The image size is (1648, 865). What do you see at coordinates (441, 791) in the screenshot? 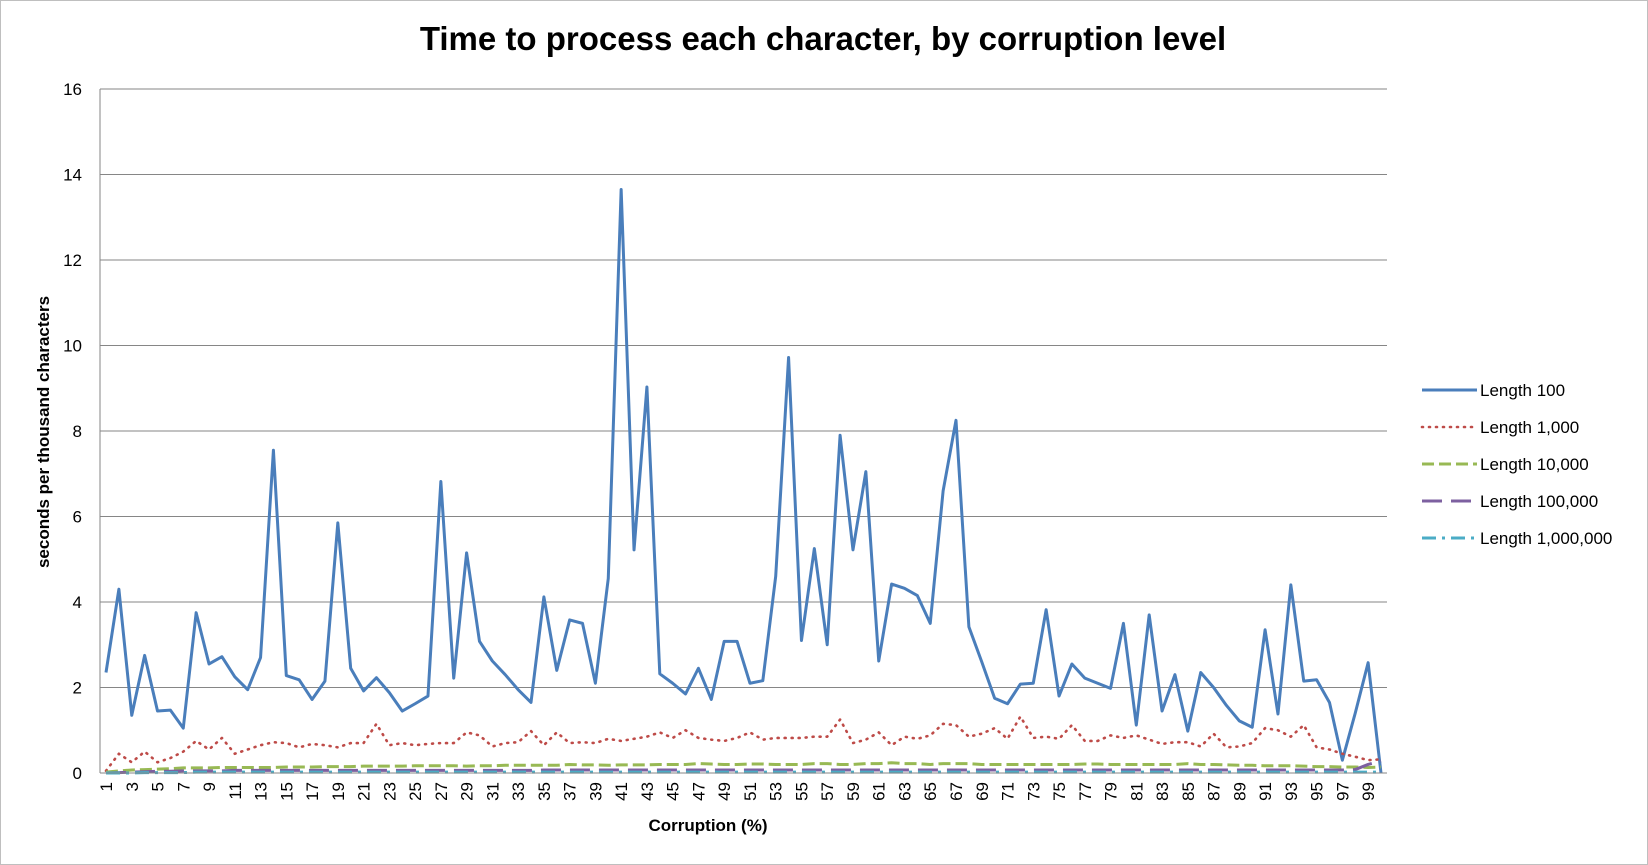
I see `x-tick-label: 27` at bounding box center [441, 791].